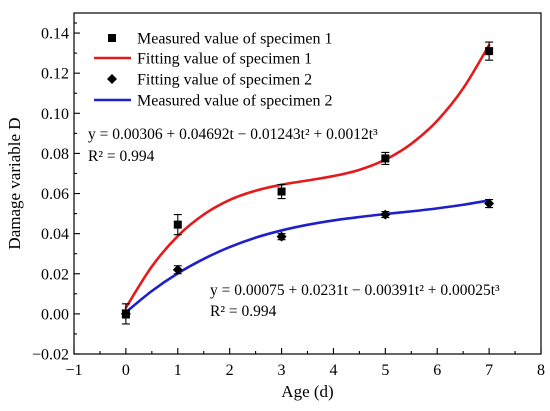 This screenshot has height=411, width=550. What do you see at coordinates (55, 114) in the screenshot?
I see `y-tick-label: 0.10` at bounding box center [55, 114].